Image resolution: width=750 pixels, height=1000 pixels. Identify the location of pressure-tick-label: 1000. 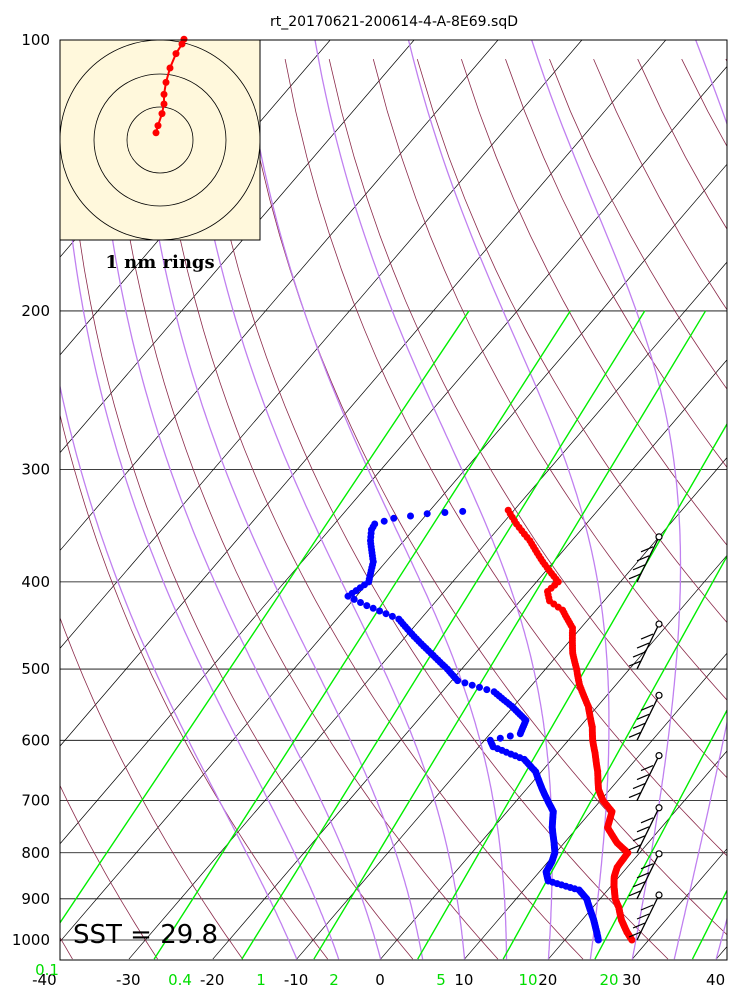
(31, 940).